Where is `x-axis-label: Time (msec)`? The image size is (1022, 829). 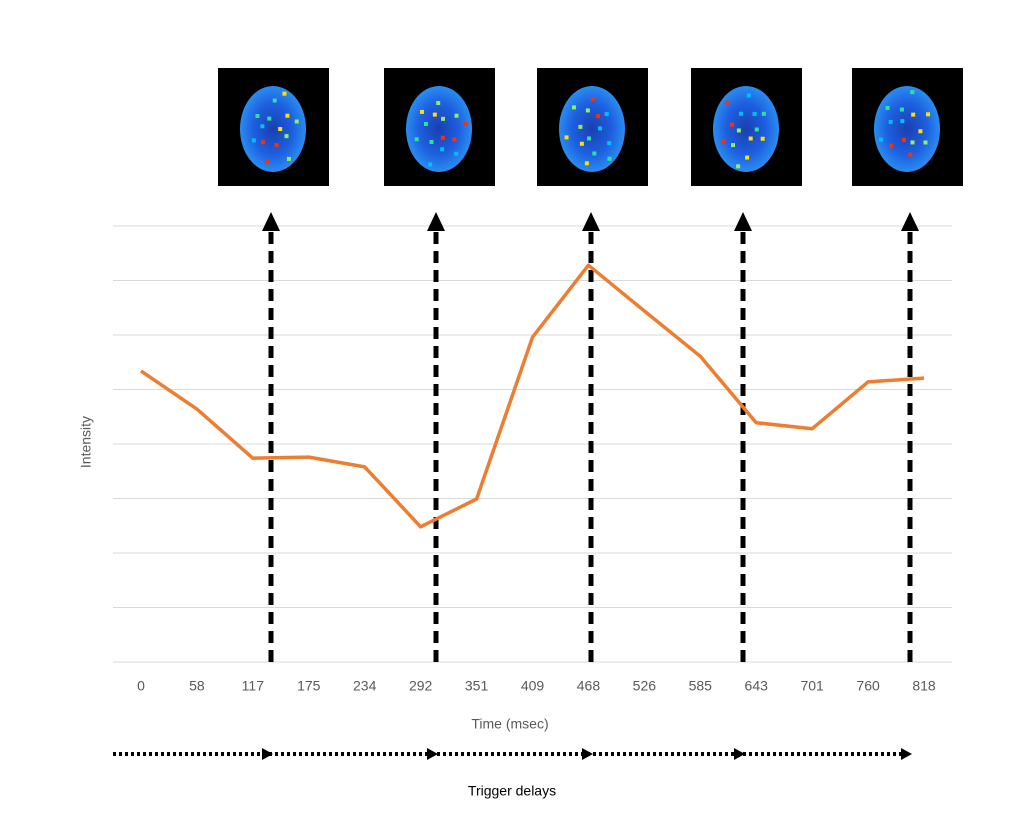 x-axis-label: Time (msec) is located at coordinates (509, 724).